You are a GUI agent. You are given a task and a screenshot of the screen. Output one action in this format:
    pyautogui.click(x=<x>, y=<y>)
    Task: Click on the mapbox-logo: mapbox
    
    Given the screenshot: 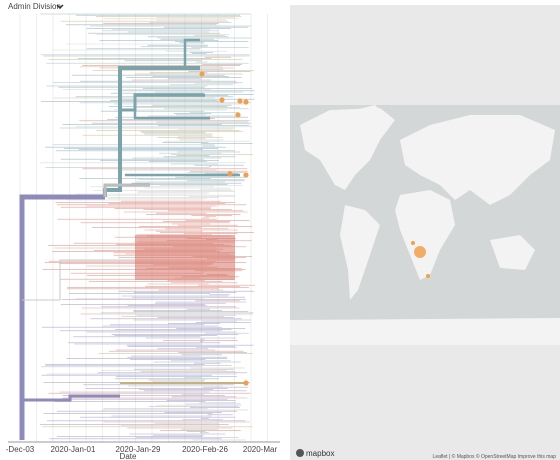 What is the action you would take?
    pyautogui.click(x=320, y=453)
    